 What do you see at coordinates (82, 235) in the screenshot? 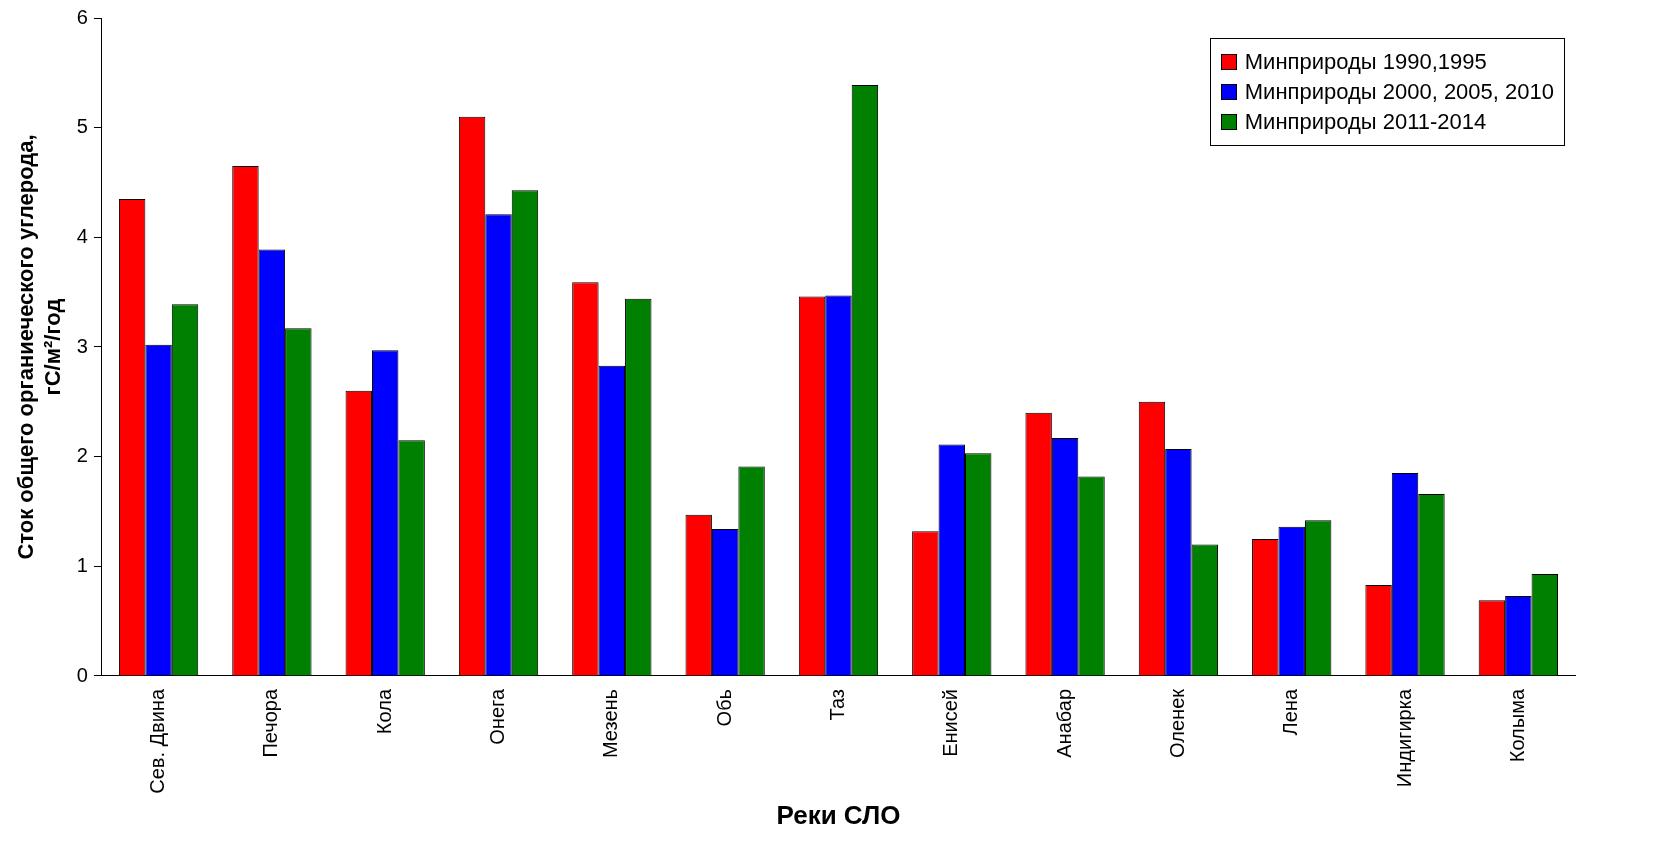
I see `y-tick-label: 4` at bounding box center [82, 235].